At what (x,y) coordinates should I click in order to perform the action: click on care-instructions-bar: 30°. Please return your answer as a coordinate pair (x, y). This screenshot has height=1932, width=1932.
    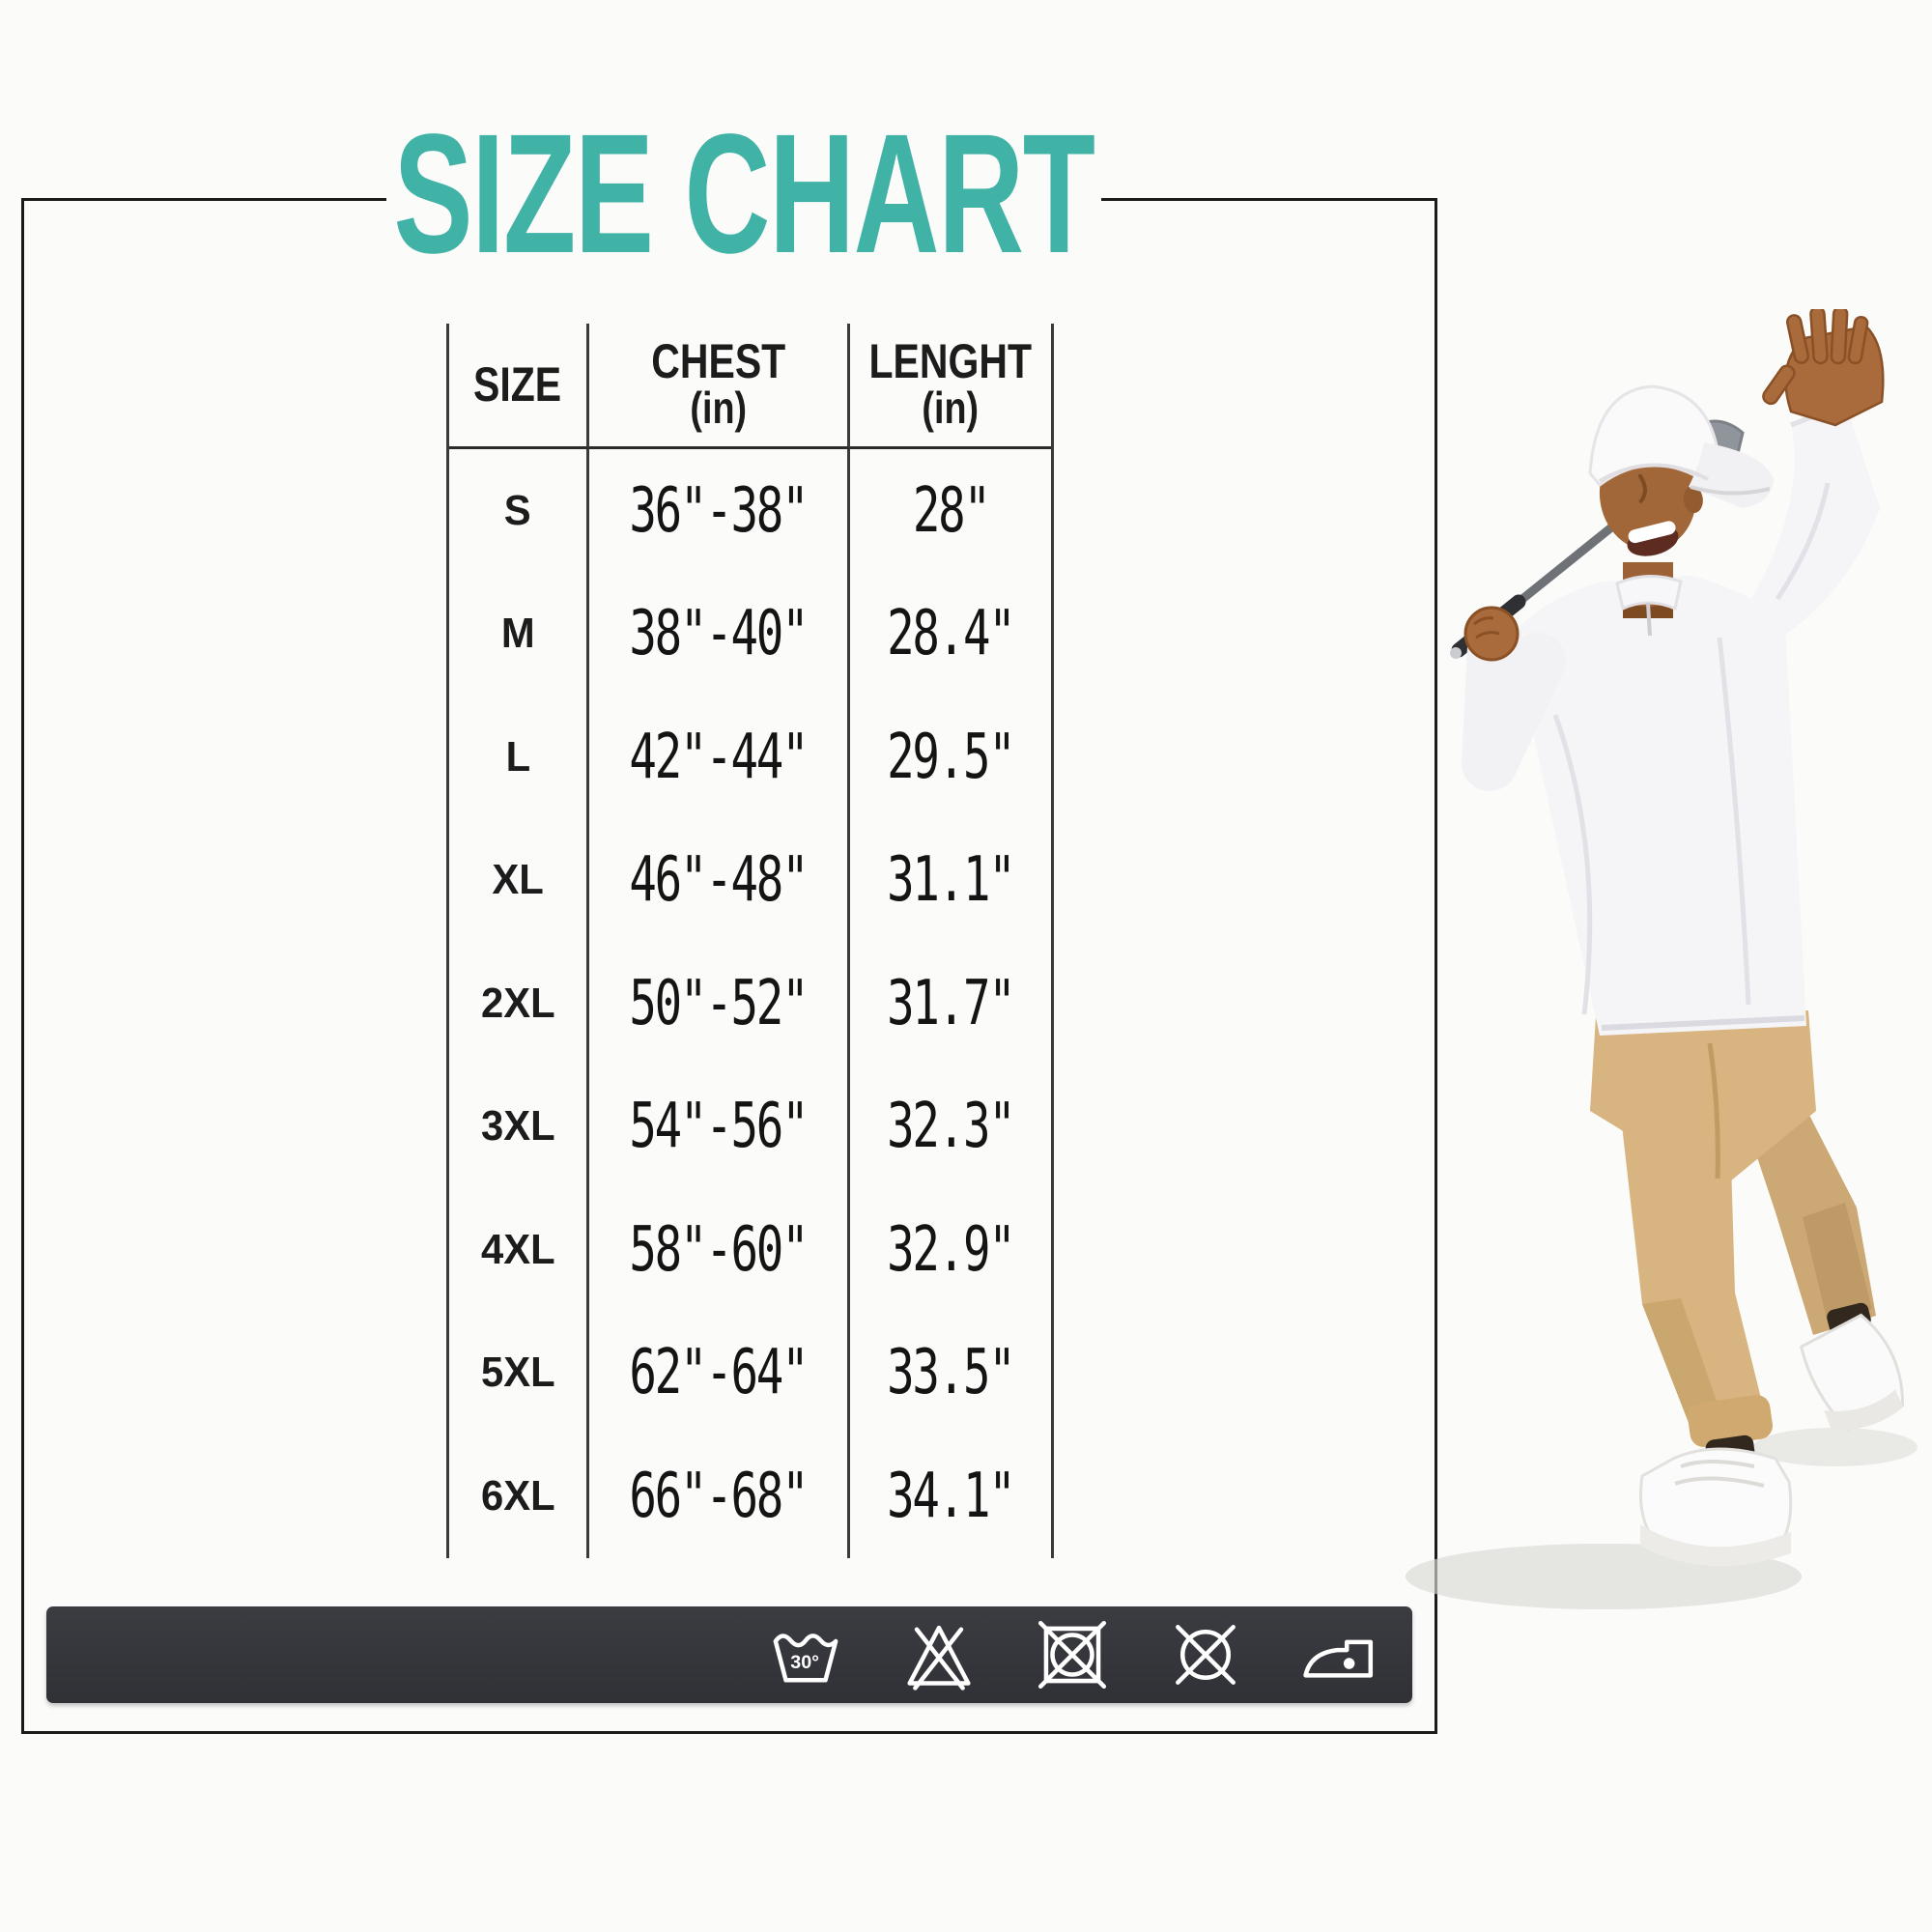
    Looking at the image, I should click on (729, 1654).